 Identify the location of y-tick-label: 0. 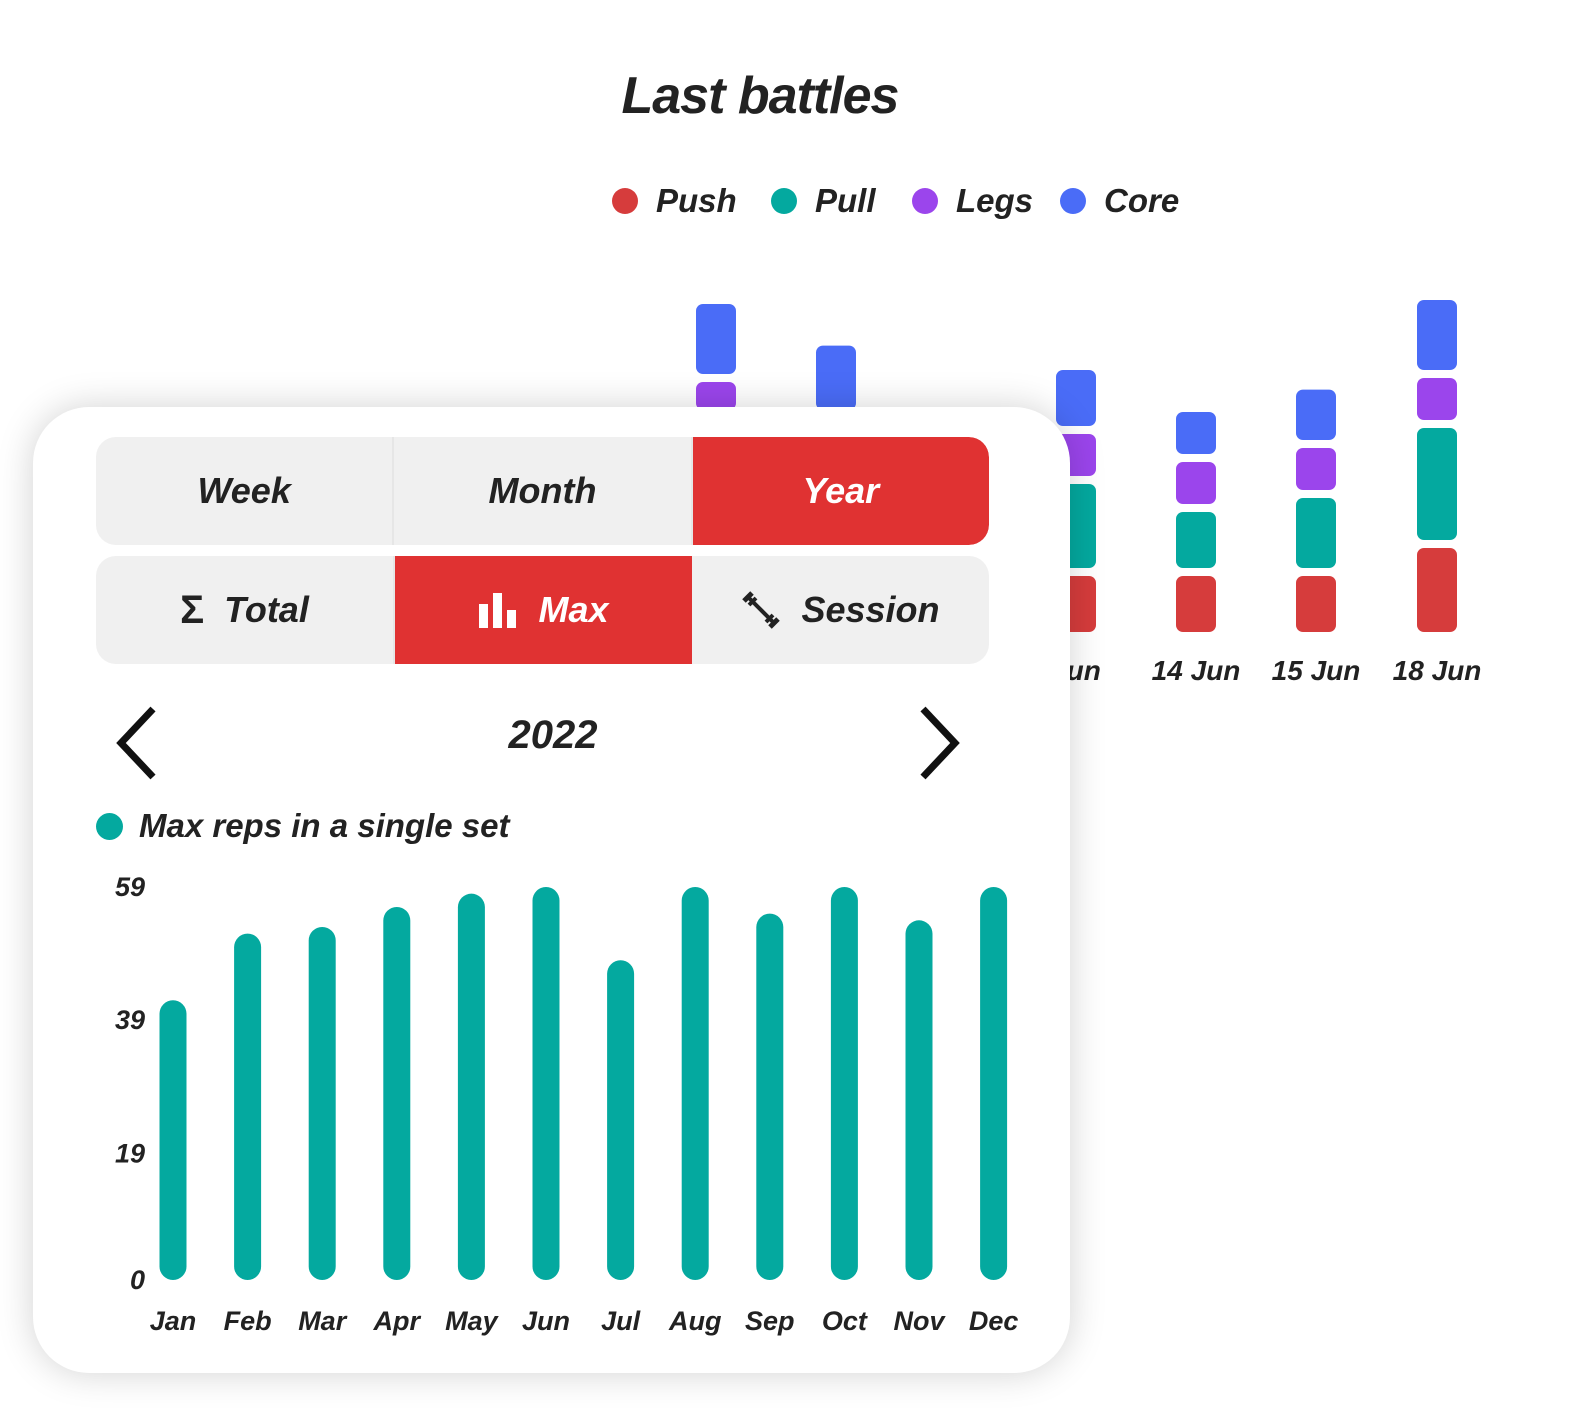
(137, 1280).